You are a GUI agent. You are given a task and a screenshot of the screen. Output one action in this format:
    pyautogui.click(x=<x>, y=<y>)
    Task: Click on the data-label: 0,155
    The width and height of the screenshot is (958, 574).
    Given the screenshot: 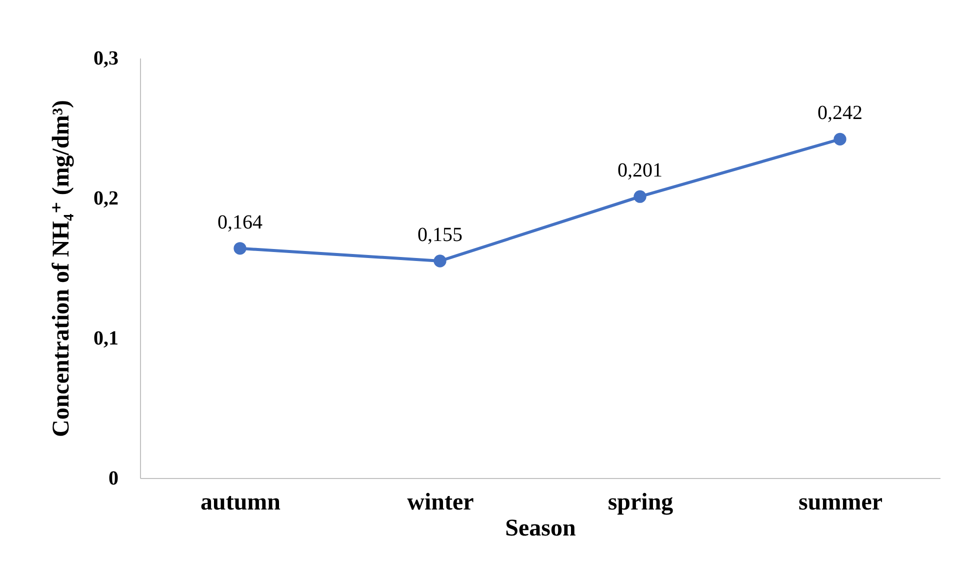 What is the action you would take?
    pyautogui.click(x=440, y=235)
    